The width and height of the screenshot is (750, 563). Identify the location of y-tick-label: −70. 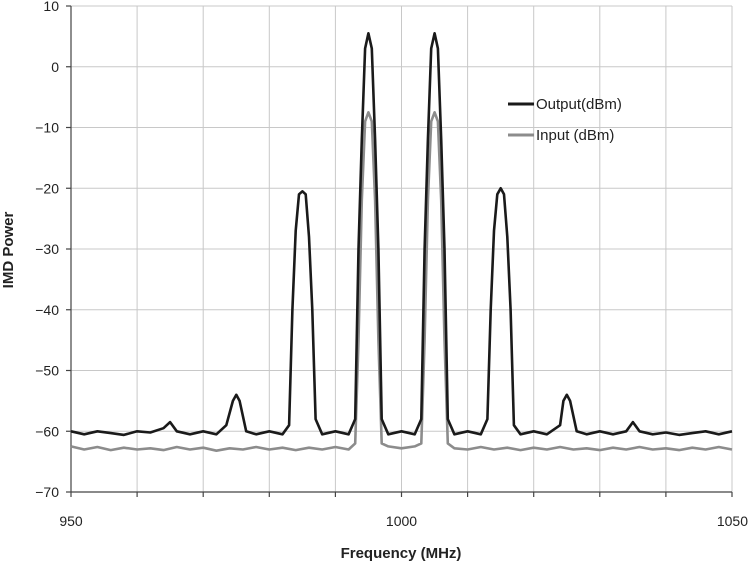
(47, 492).